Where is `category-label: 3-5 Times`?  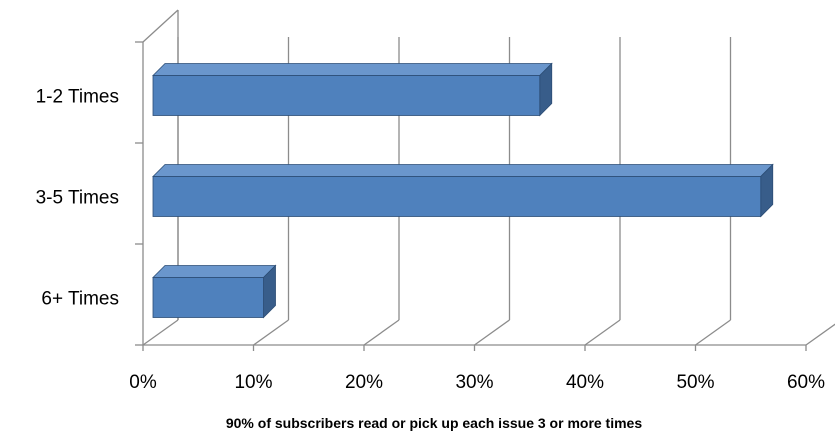
category-label: 3-5 Times is located at coordinates (77, 198).